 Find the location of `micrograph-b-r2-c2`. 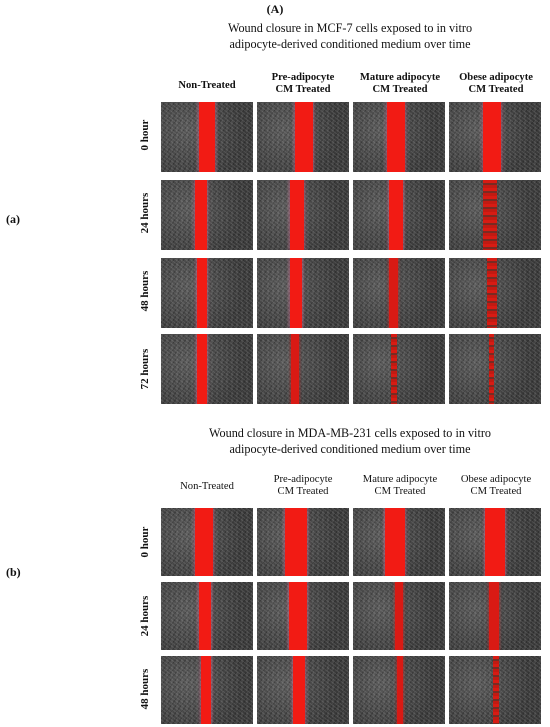

micrograph-b-r2-c2 is located at coordinates (303, 616).